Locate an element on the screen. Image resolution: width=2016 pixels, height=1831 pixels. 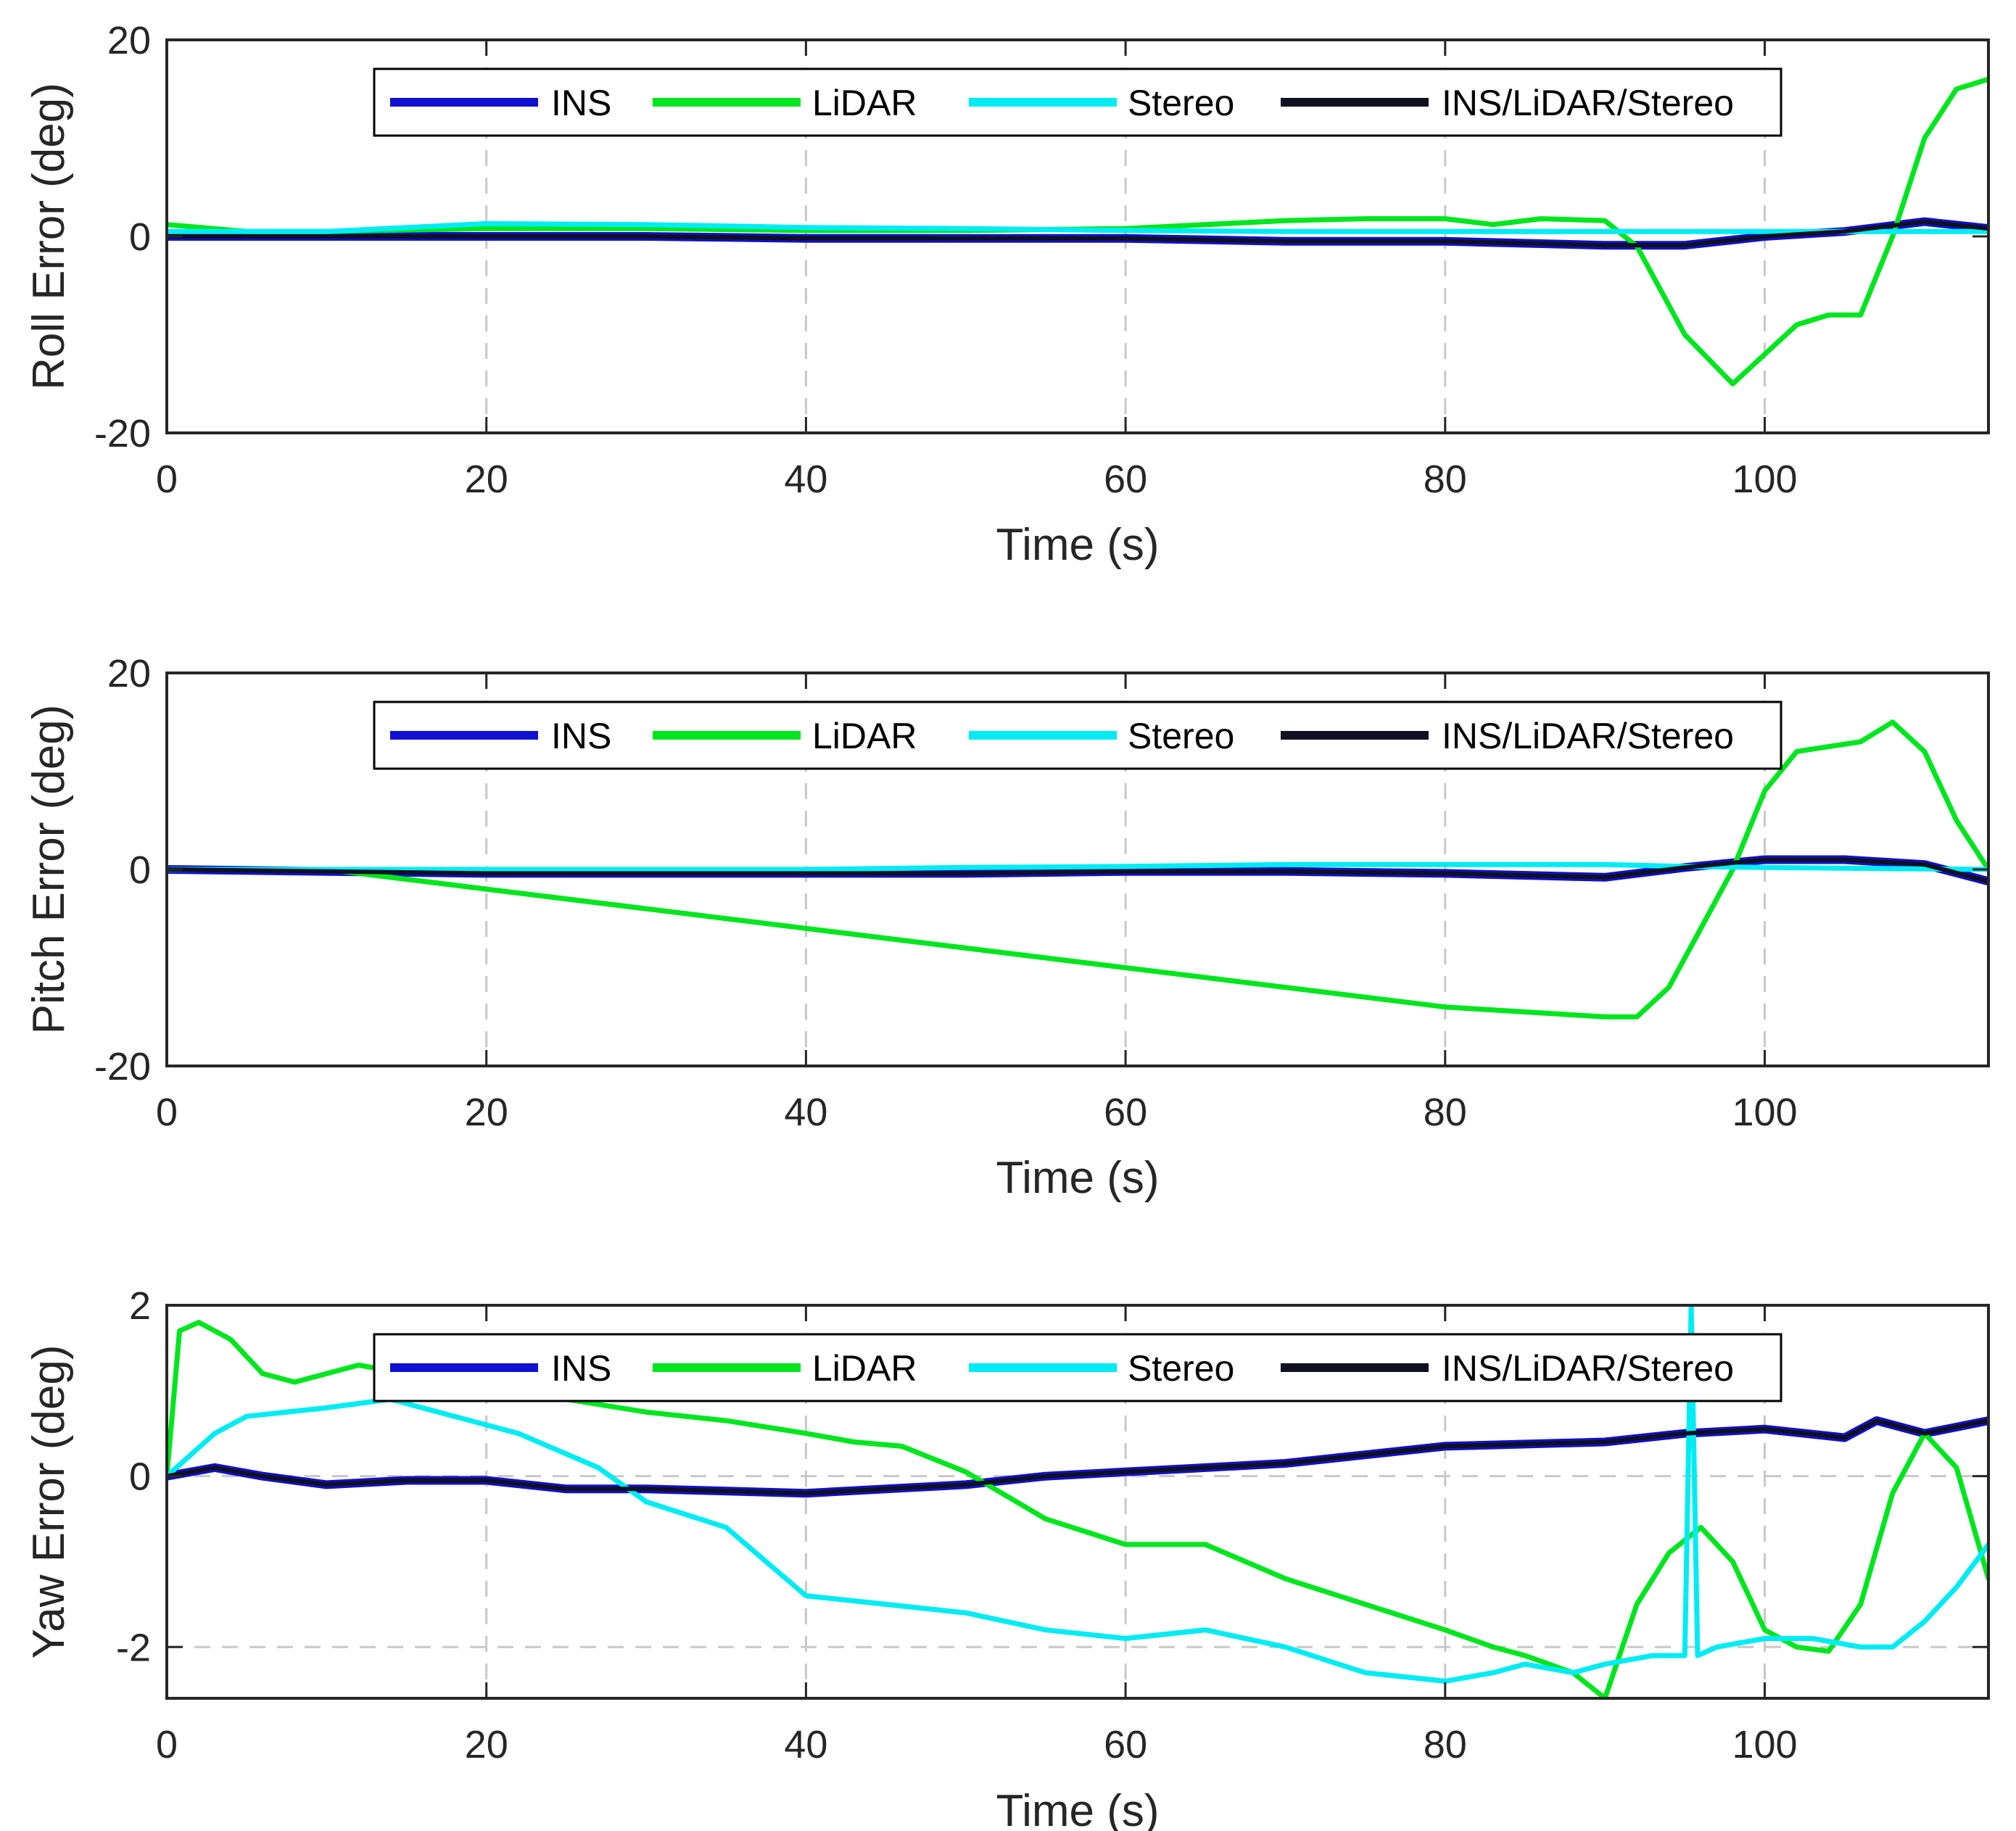
roll-legend-label-ins: INS is located at coordinates (581, 103).